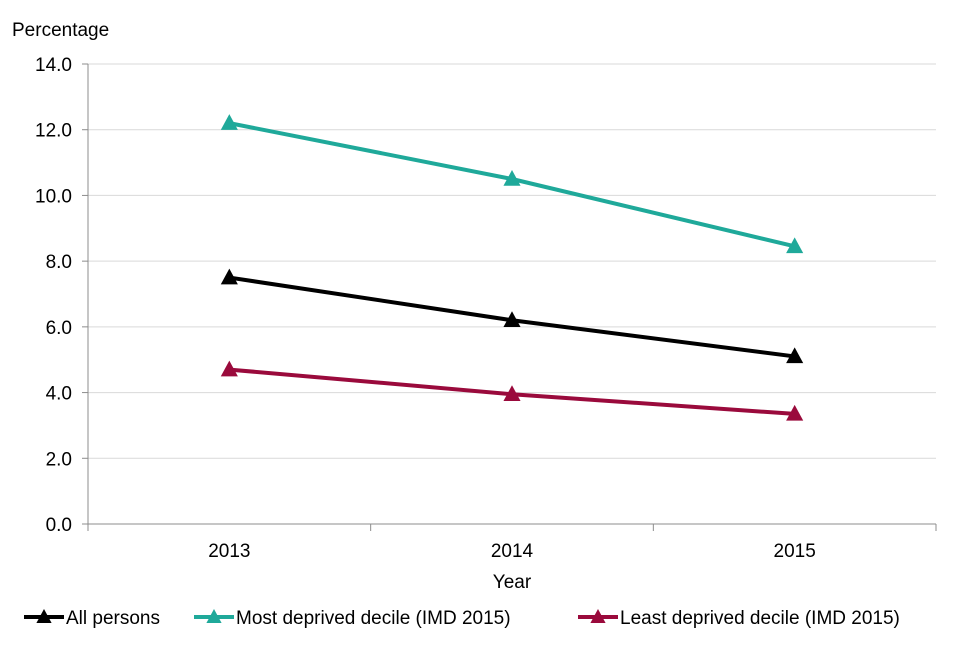  I want to click on legend-item: All persons, so click(92, 618).